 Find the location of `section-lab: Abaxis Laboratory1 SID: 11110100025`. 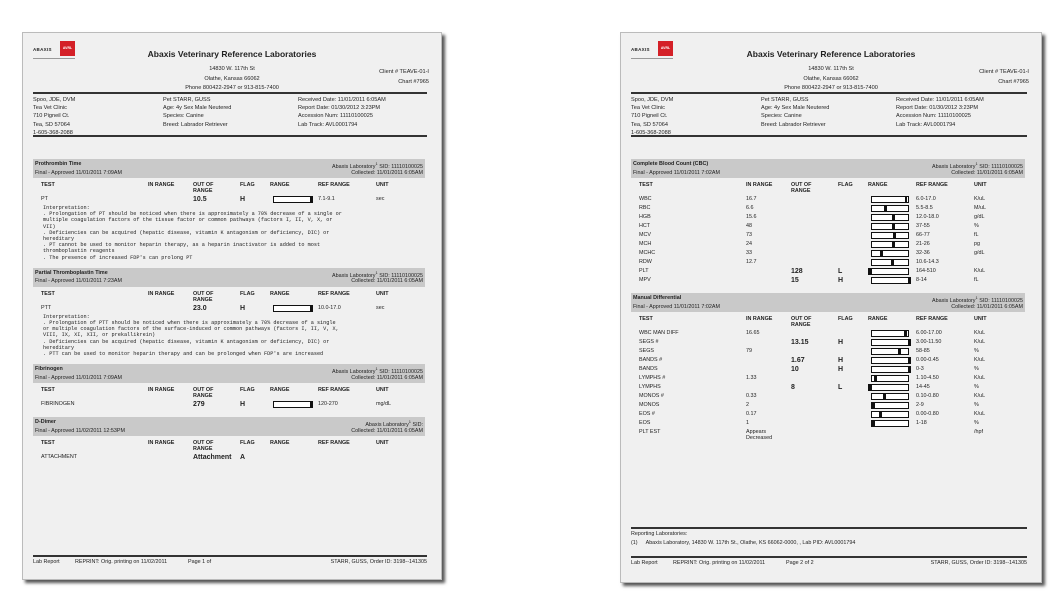

section-lab: Abaxis Laboratory1 SID: 11110100025 is located at coordinates (377, 274).